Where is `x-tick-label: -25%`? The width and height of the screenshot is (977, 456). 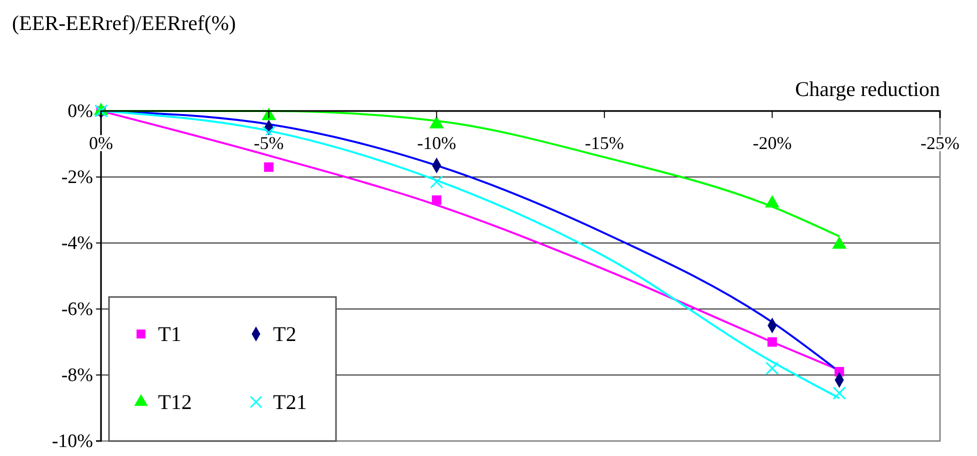 x-tick-label: -25% is located at coordinates (940, 143).